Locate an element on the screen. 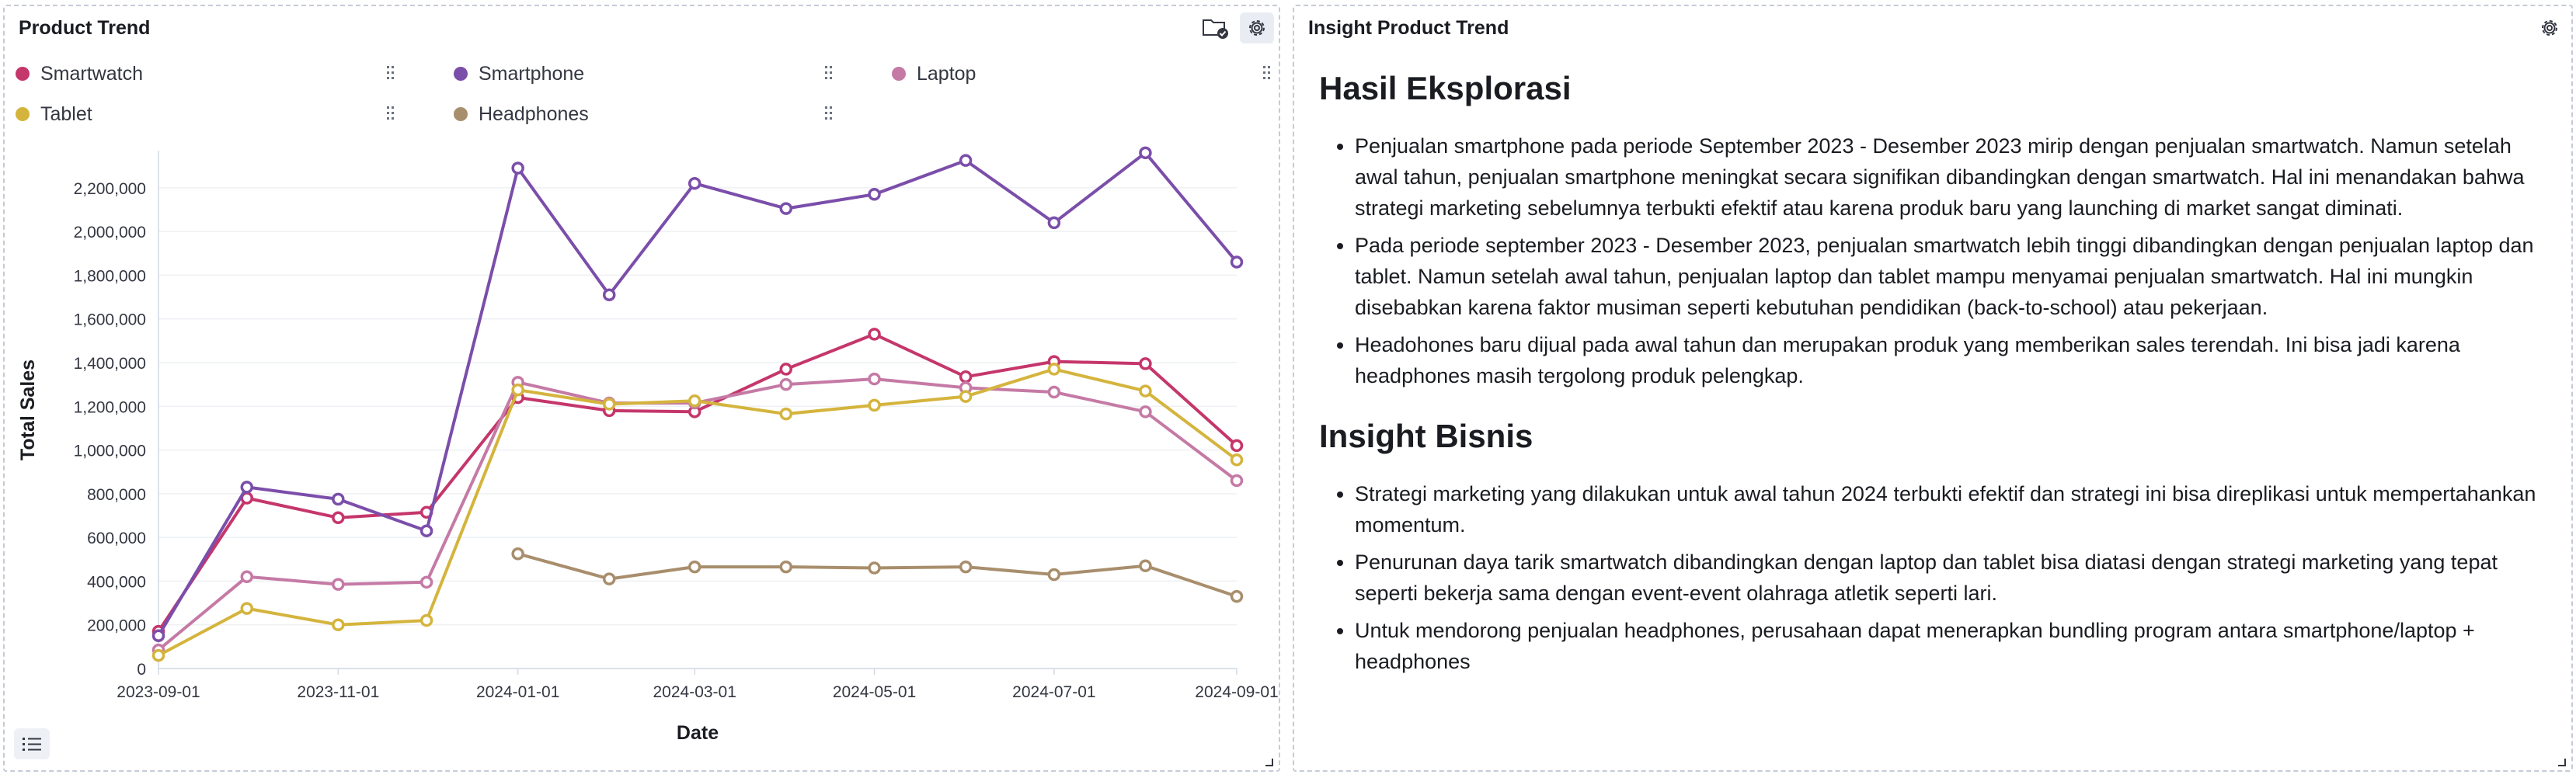  legend-item-tablet: Tablet is located at coordinates (54, 114).